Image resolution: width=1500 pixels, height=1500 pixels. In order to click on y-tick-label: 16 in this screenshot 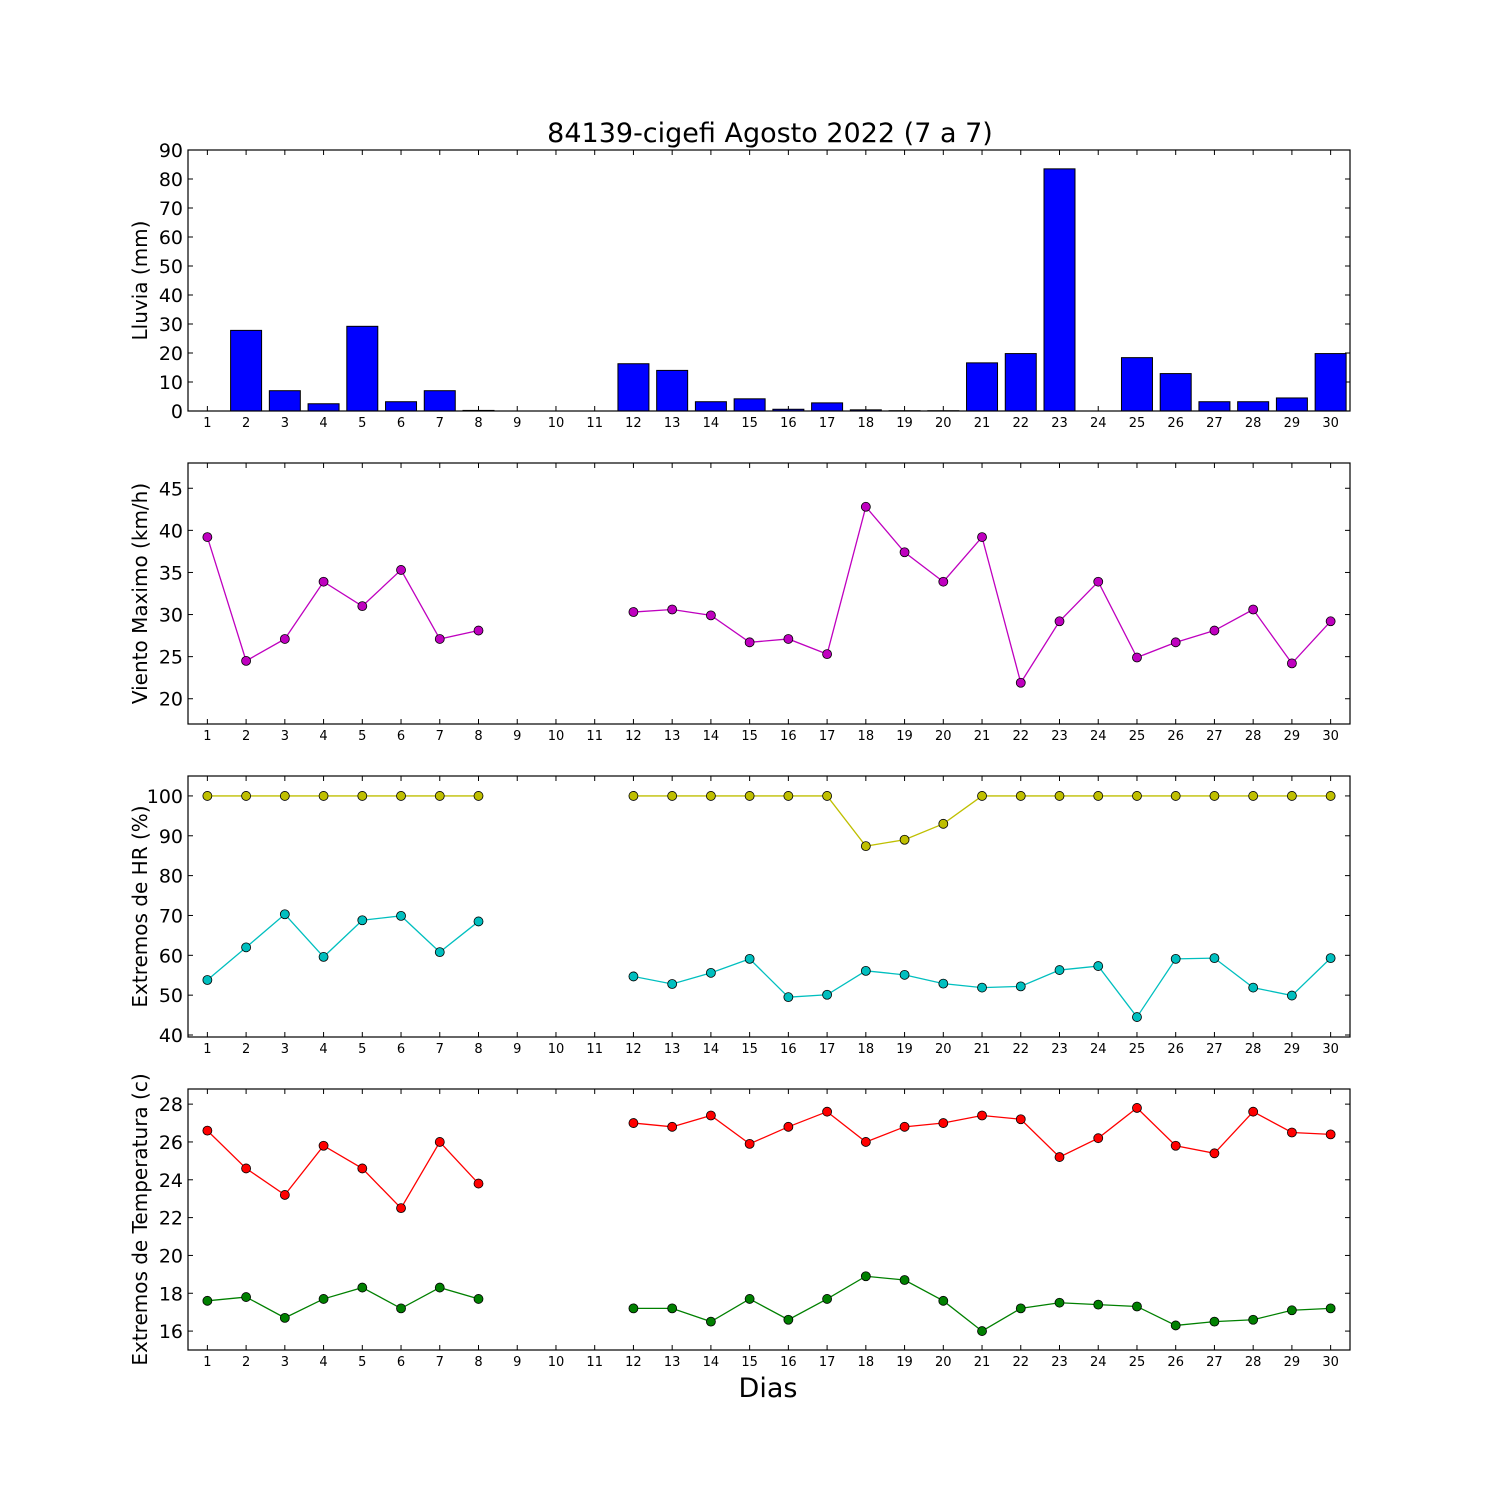, I will do `click(171, 1332)`.